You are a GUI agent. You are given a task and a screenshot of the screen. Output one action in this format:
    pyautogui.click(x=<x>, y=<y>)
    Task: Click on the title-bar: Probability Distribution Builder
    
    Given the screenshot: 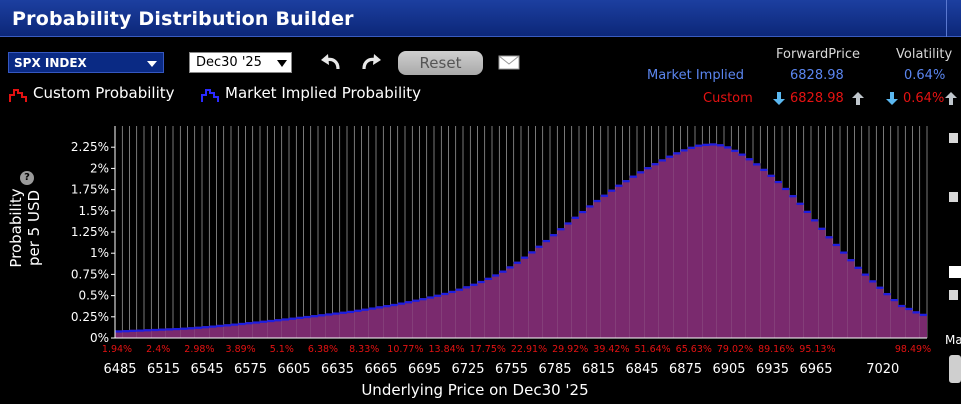 What is the action you would take?
    pyautogui.click(x=480, y=18)
    